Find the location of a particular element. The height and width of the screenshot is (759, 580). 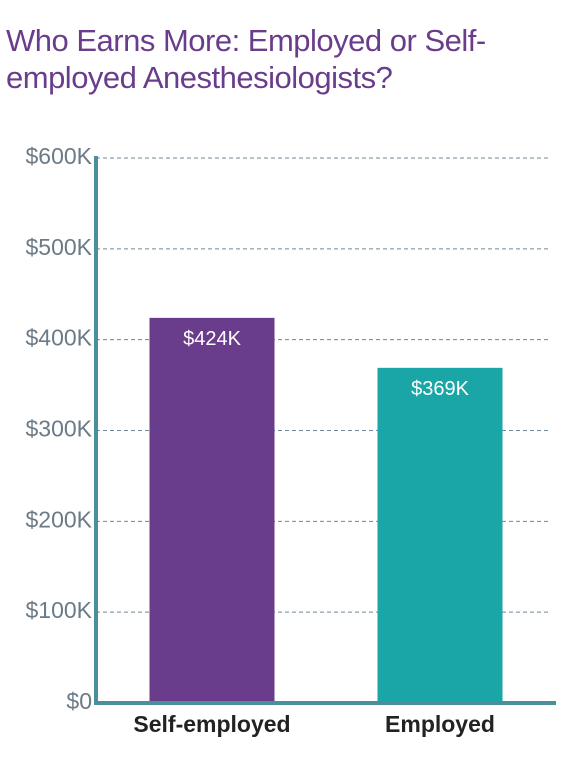

x-tick-label: Self-employed is located at coordinates (211, 724).